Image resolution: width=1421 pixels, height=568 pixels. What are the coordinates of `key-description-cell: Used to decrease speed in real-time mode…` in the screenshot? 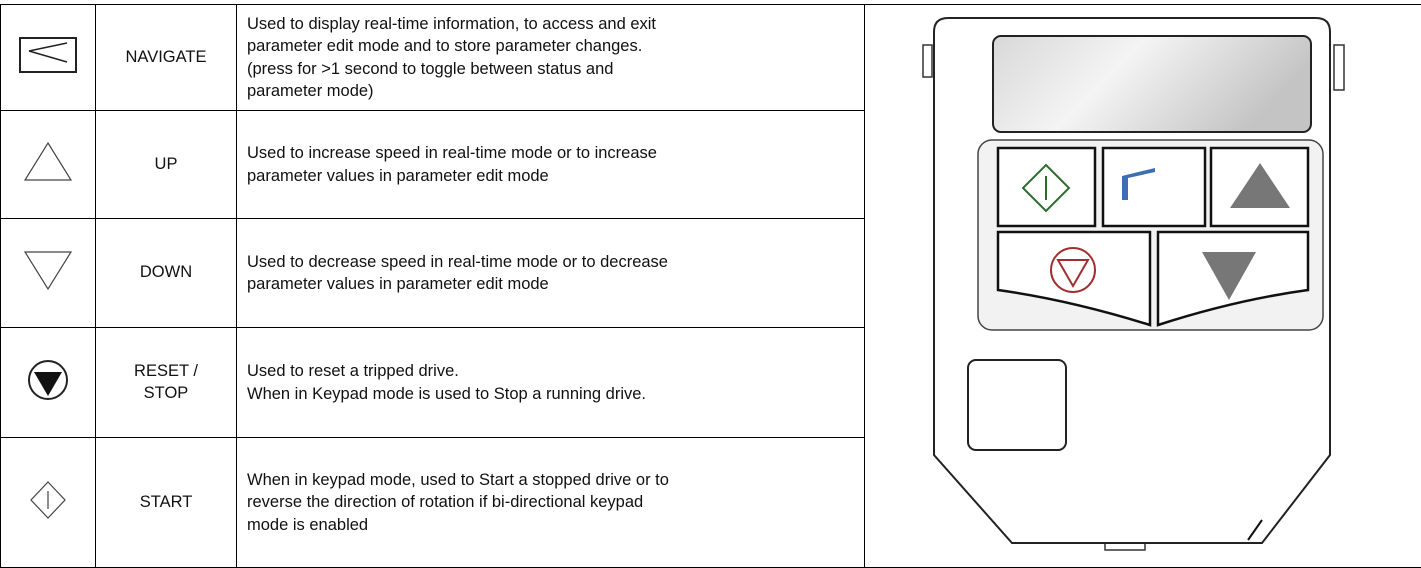 It's located at (550, 273).